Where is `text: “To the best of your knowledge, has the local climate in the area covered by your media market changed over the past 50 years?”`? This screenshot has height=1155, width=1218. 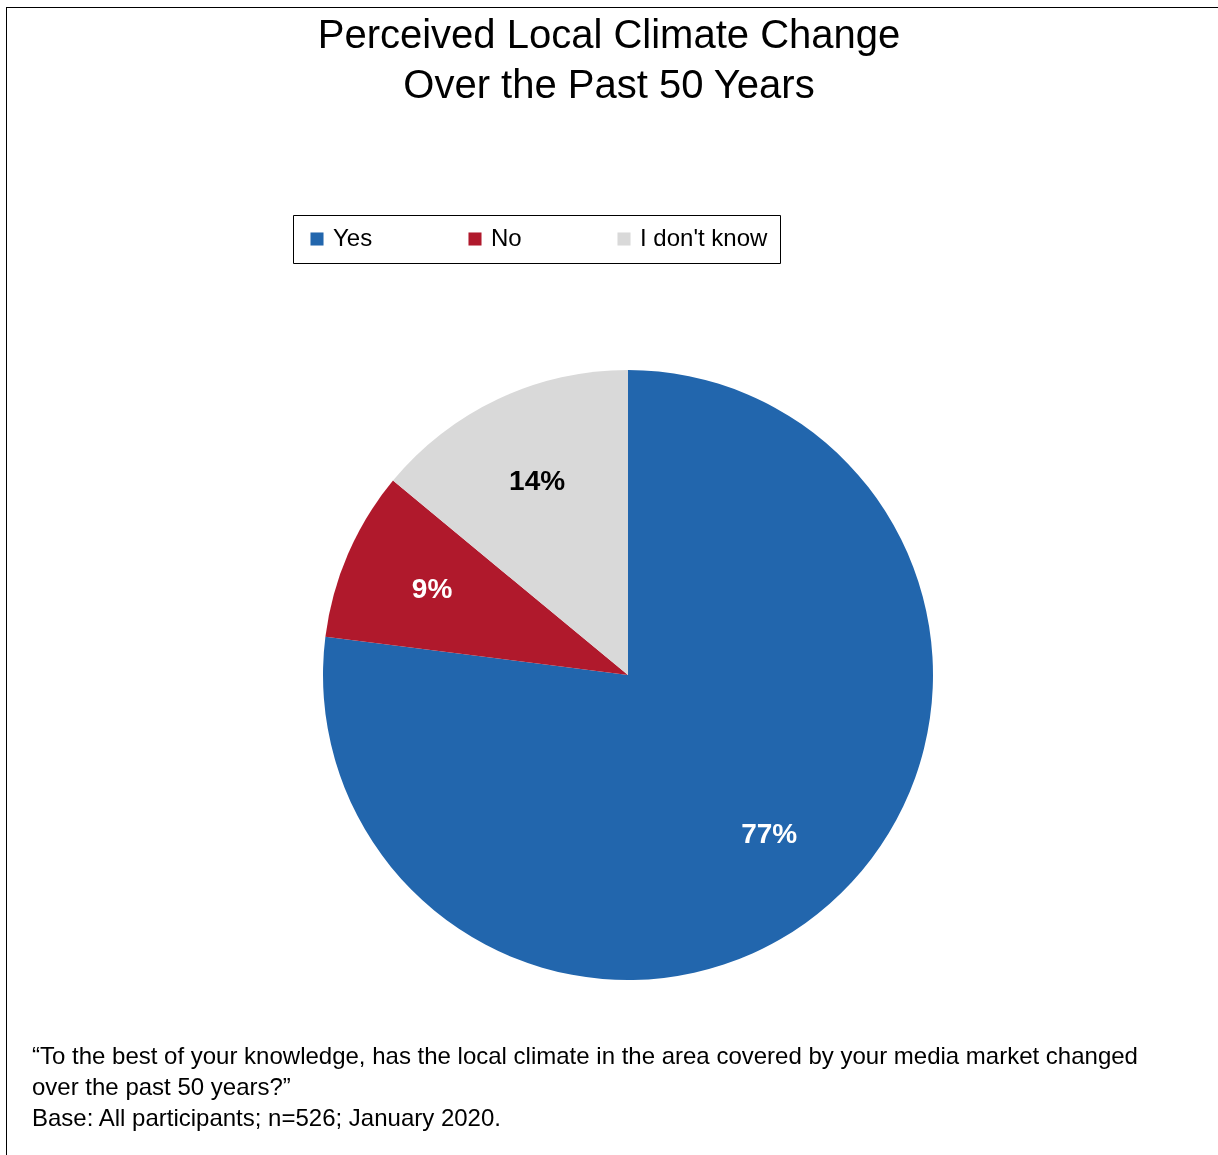
text: “To the best of your knowledge, has the local climate in the area covered by your media market changed over the past 50 years?” is located at coordinates (585, 1071).